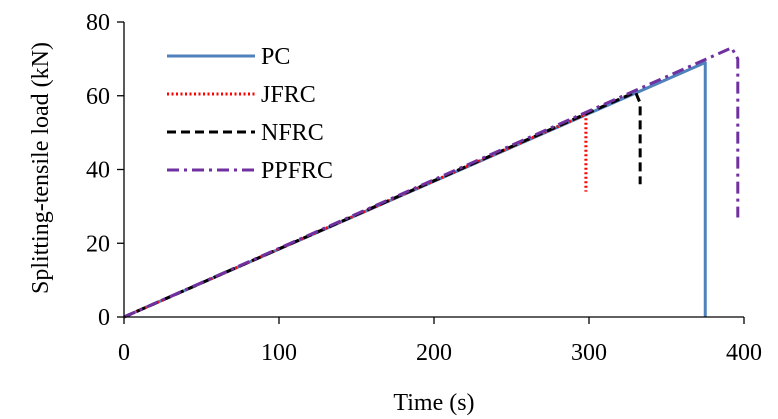 This screenshot has height=419, width=778. What do you see at coordinates (288, 95) in the screenshot?
I see `legend-label-jfrc: JFRC` at bounding box center [288, 95].